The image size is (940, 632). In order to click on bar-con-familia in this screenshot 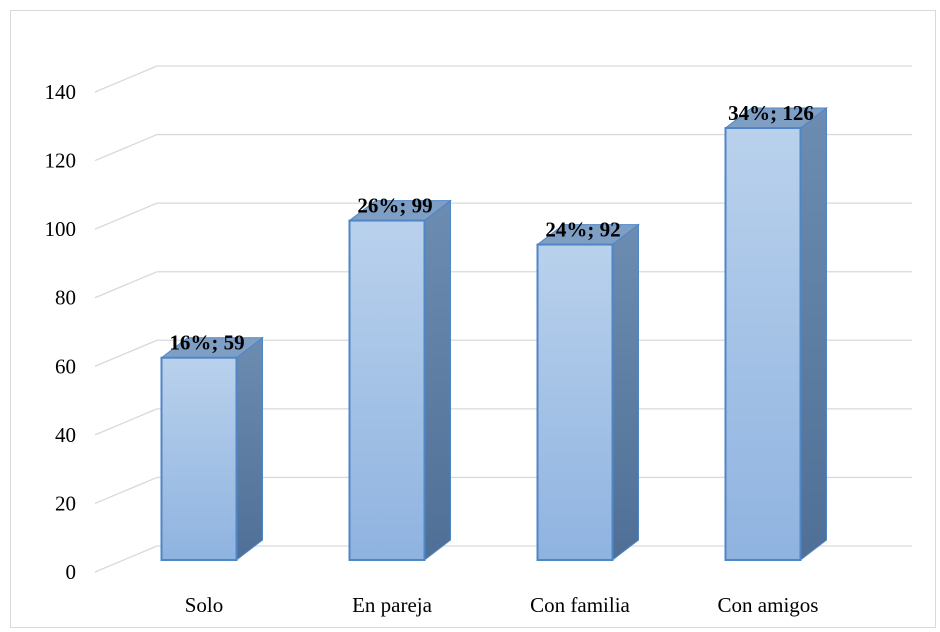, I will do `click(588, 392)`.